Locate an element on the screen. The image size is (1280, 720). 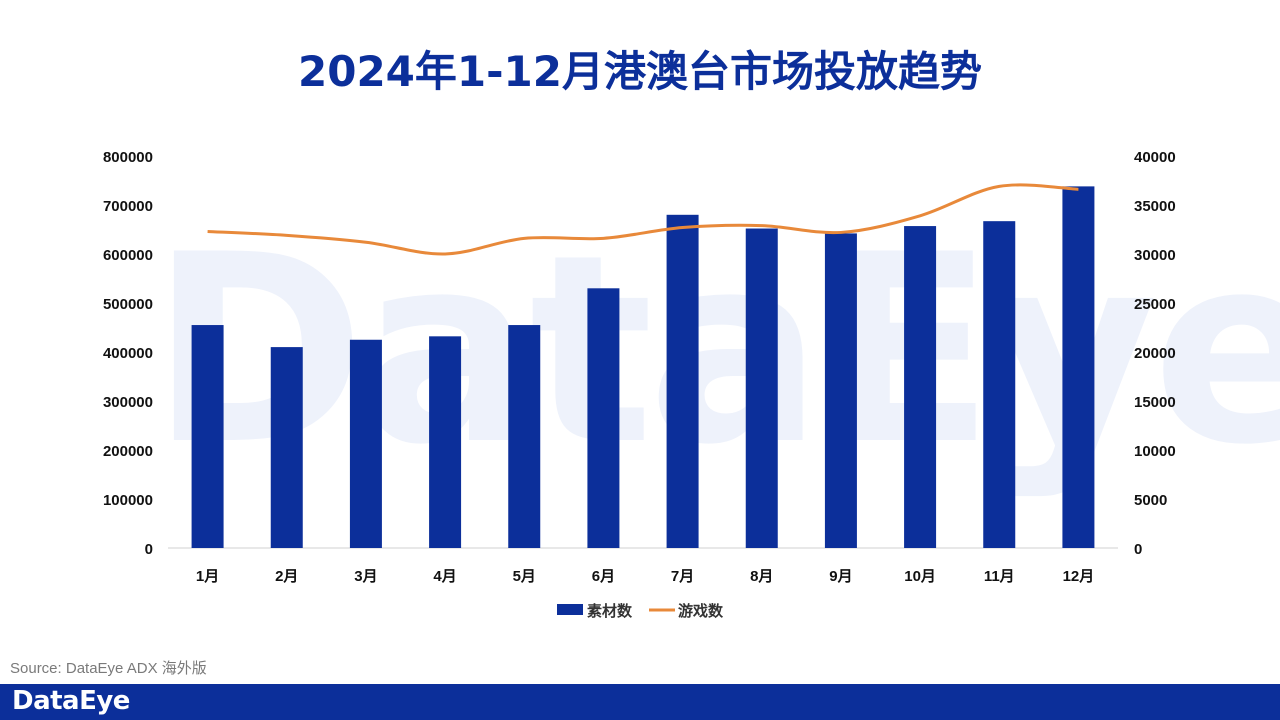
left-tick-label: 300000 is located at coordinates (128, 402).